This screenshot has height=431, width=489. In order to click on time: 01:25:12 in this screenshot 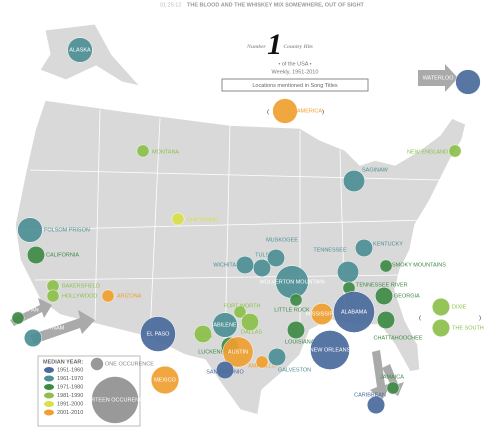, I will do `click(170, 5)`.